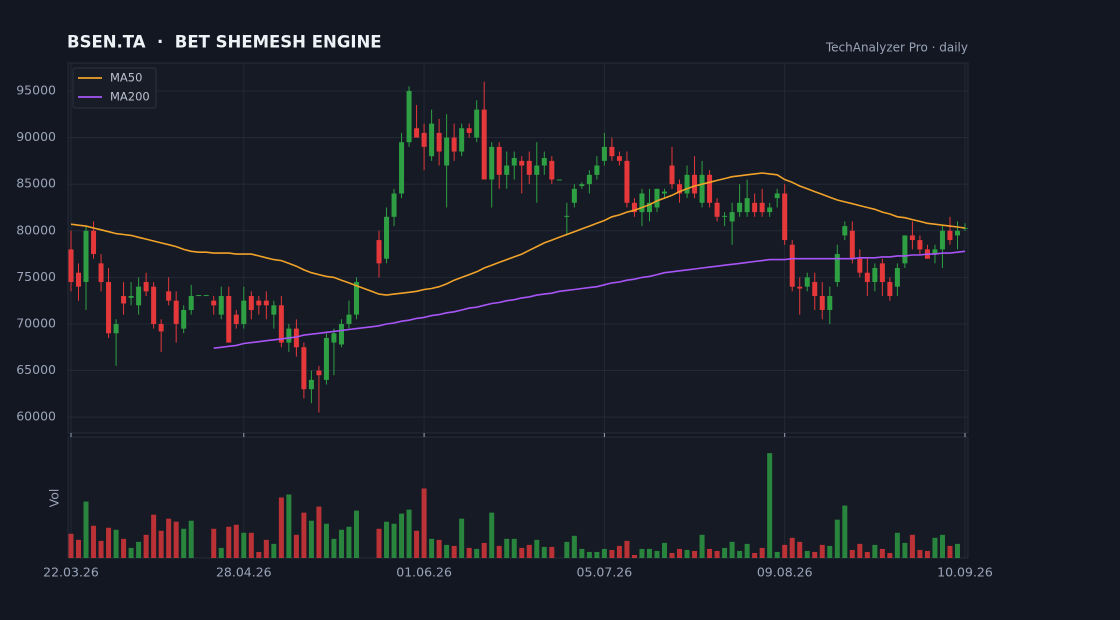 This screenshot has height=620, width=1120. Describe the element at coordinates (36, 276) in the screenshot. I see `y-tick-label: 75000` at that location.